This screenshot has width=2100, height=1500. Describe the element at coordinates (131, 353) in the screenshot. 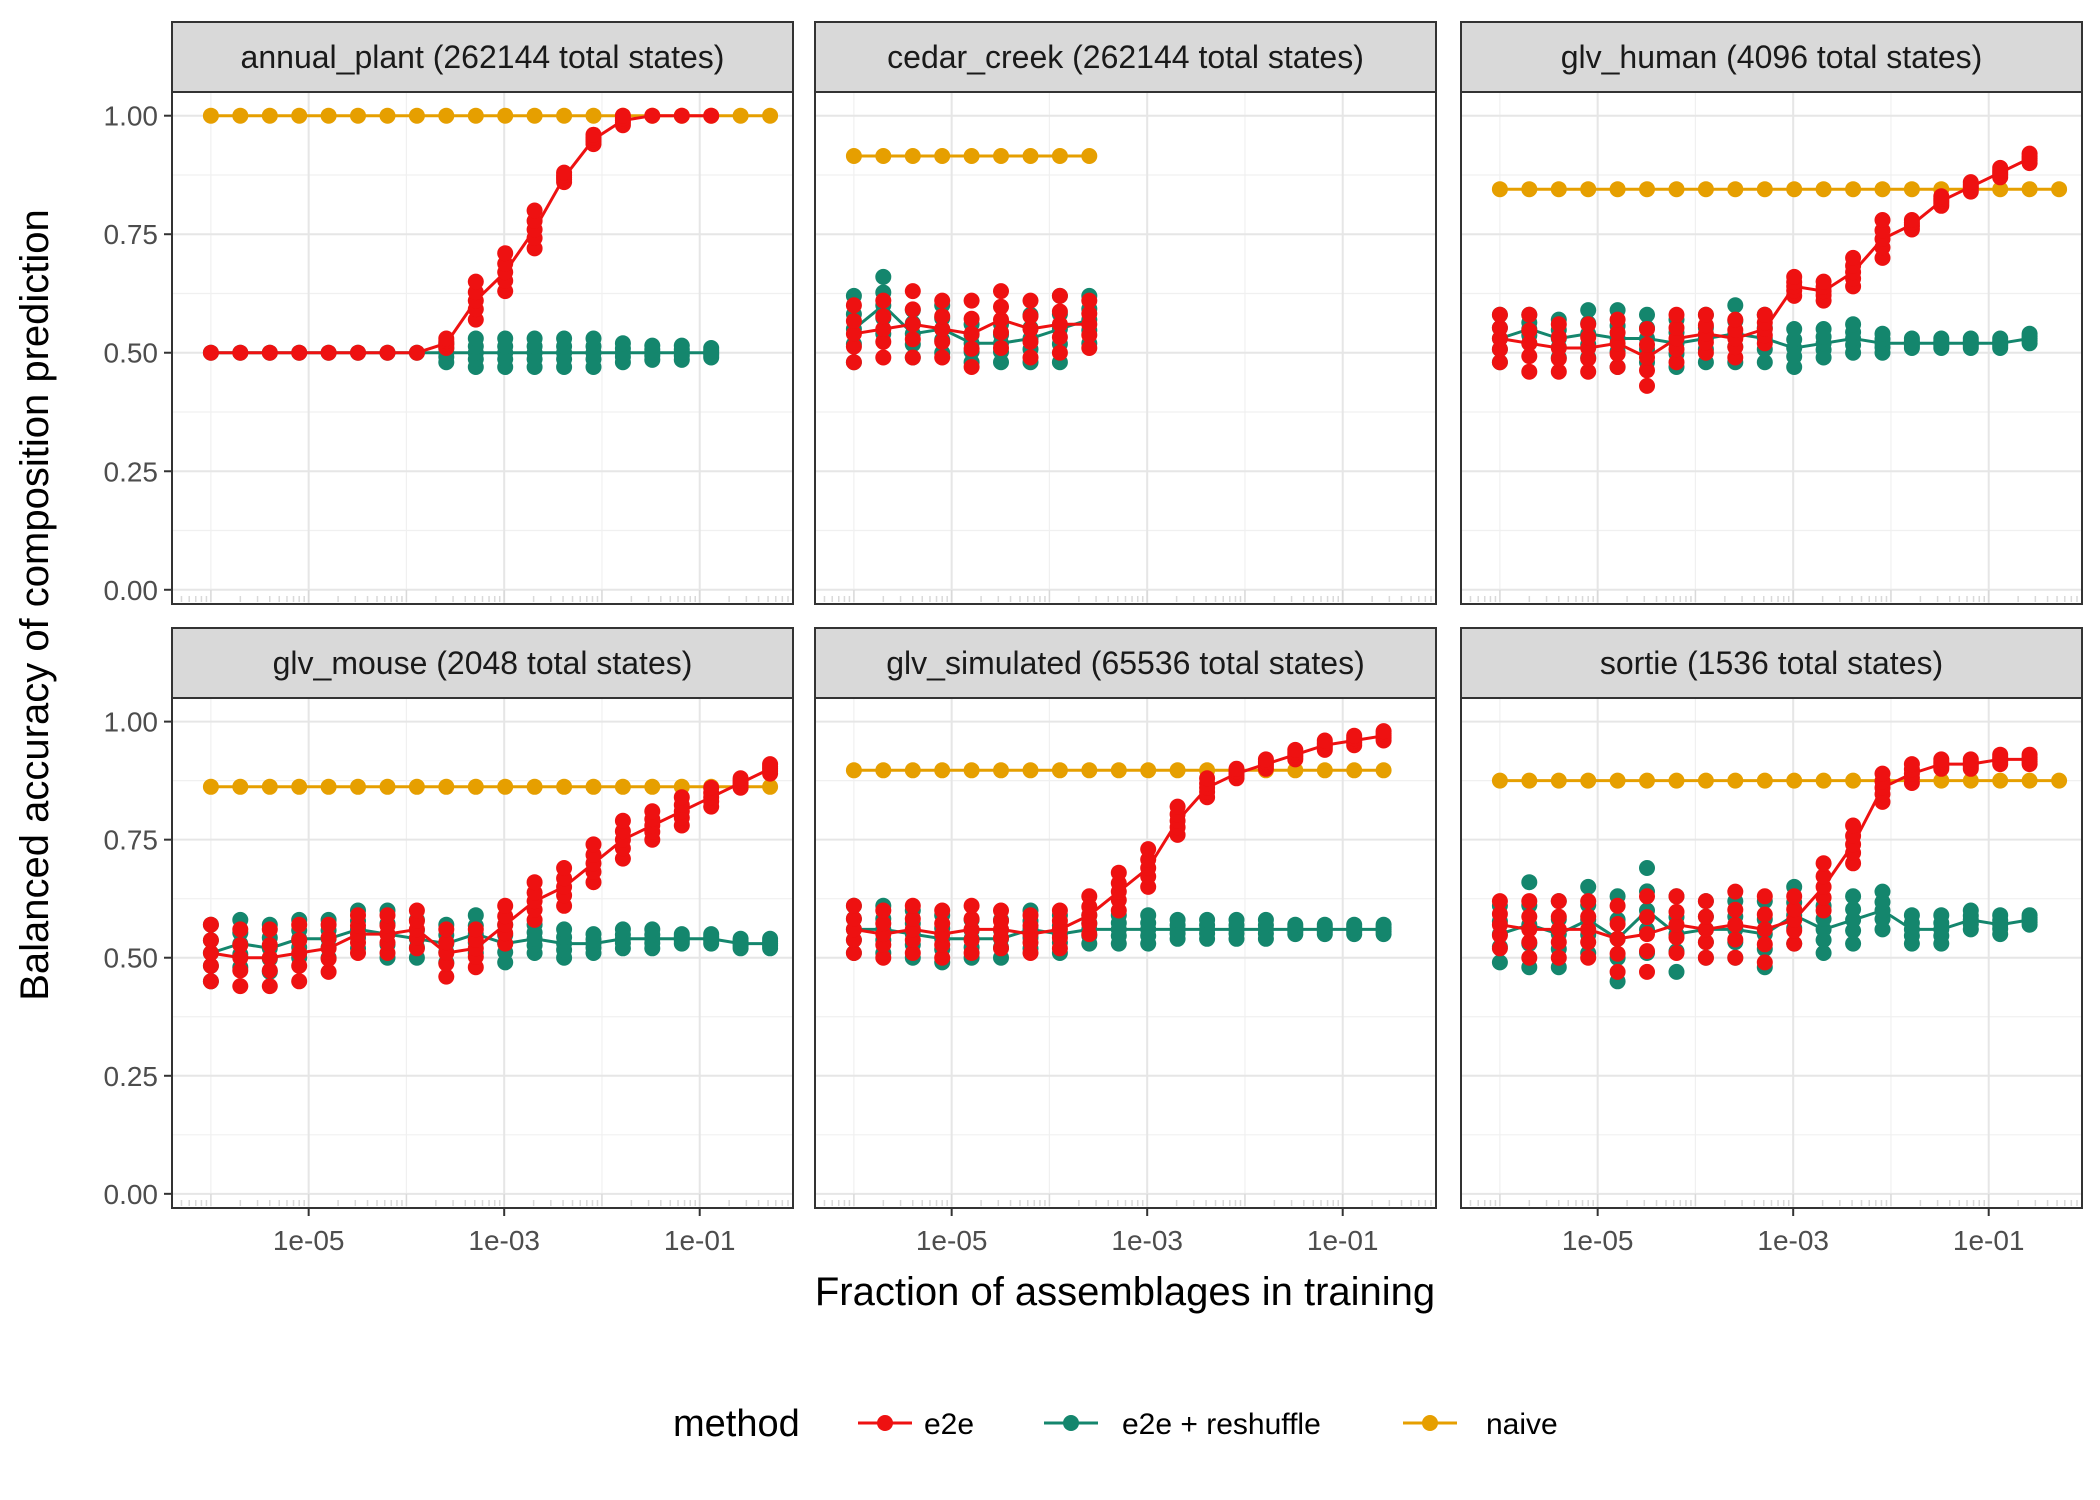

I see `y-tick-label: 0.50` at that location.